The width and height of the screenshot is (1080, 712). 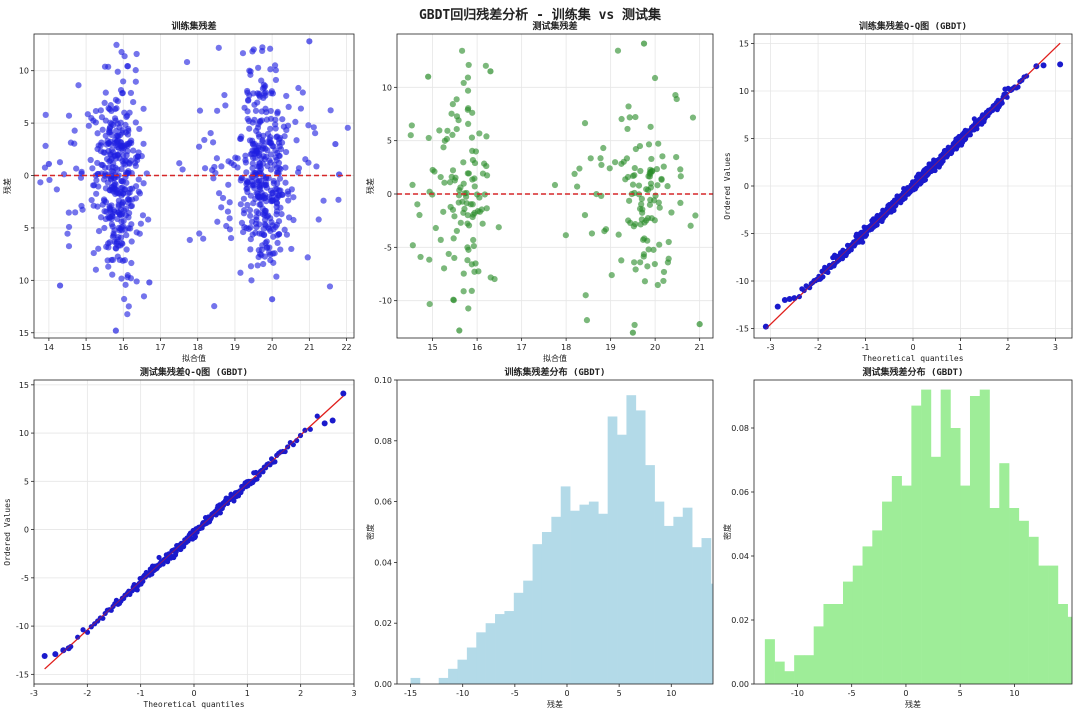 What do you see at coordinates (26, 123) in the screenshot?
I see `y-tick-label: 5` at bounding box center [26, 123].